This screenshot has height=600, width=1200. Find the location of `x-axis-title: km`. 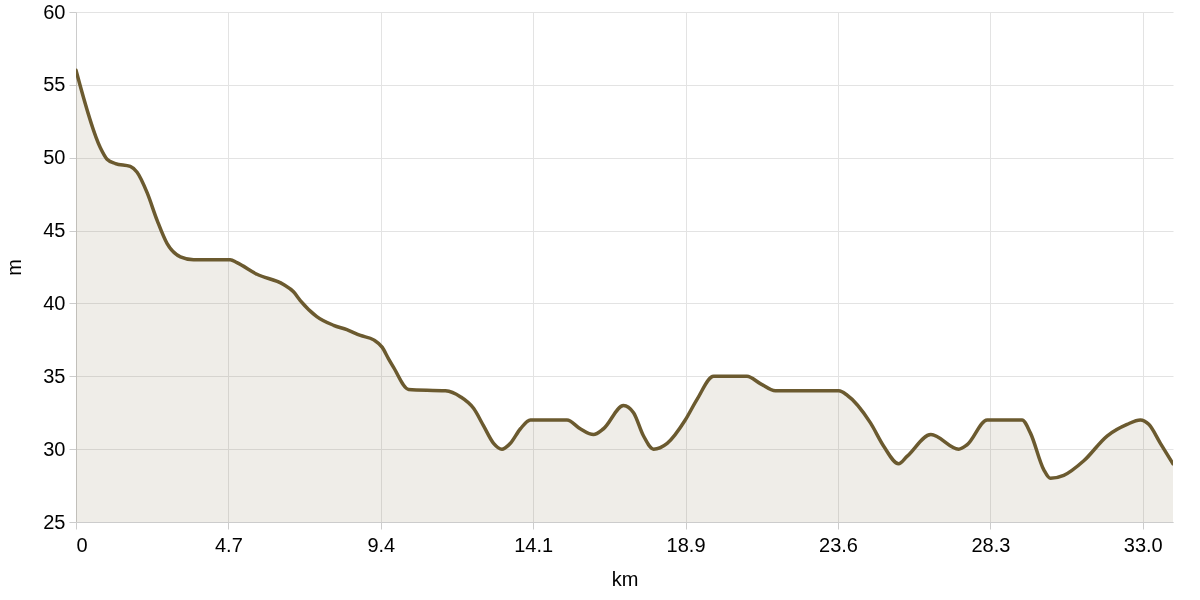

x-axis-title: km is located at coordinates (625, 578).